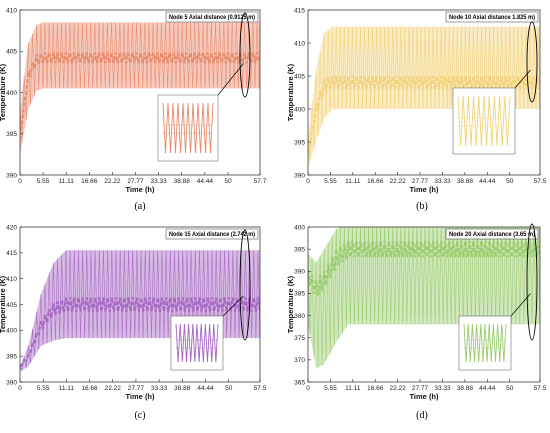 This screenshot has height=433, width=550. I want to click on y-tick-label: 365, so click(299, 382).